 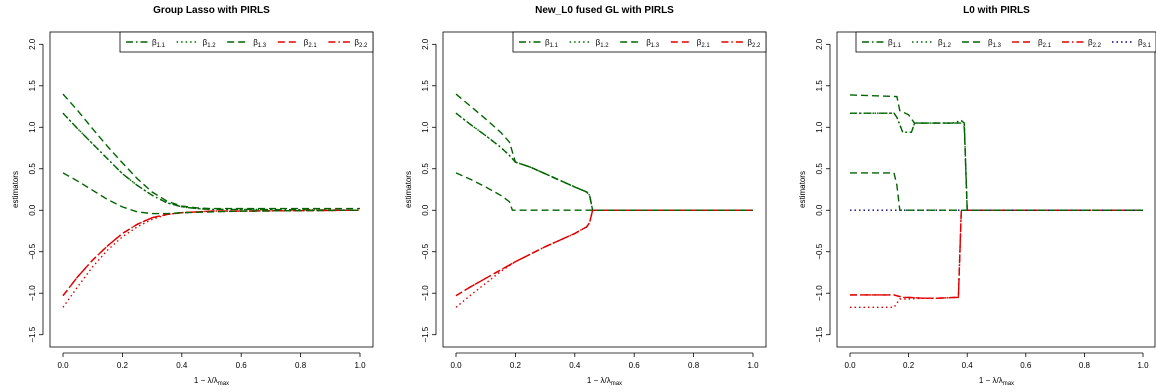 What do you see at coordinates (604, 10) in the screenshot?
I see `chart-title: New_L0 fused GL with PIRLS` at bounding box center [604, 10].